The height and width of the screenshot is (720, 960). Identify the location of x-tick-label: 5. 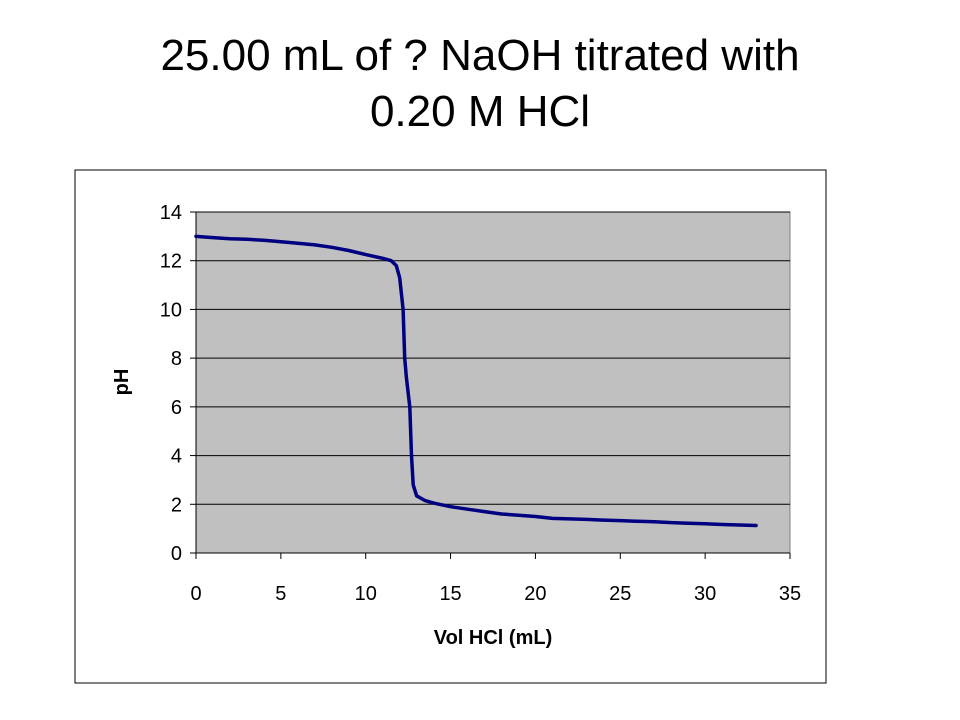
(280, 594).